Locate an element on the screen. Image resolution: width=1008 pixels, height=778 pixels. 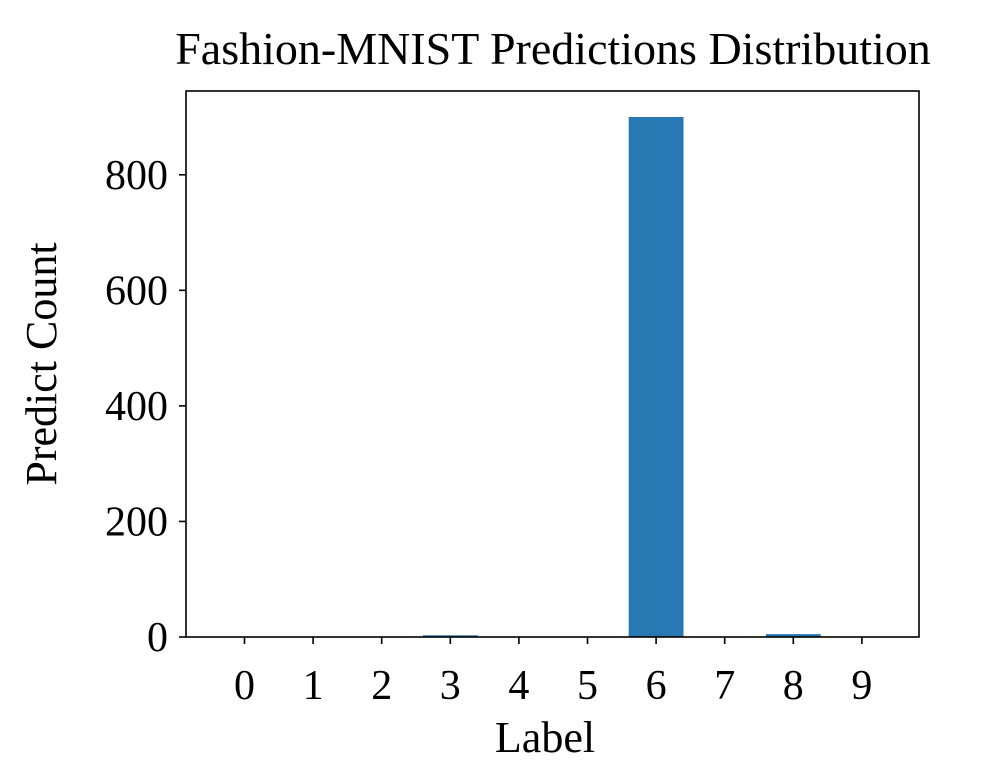
x-axis-label: Label is located at coordinates (545, 737).